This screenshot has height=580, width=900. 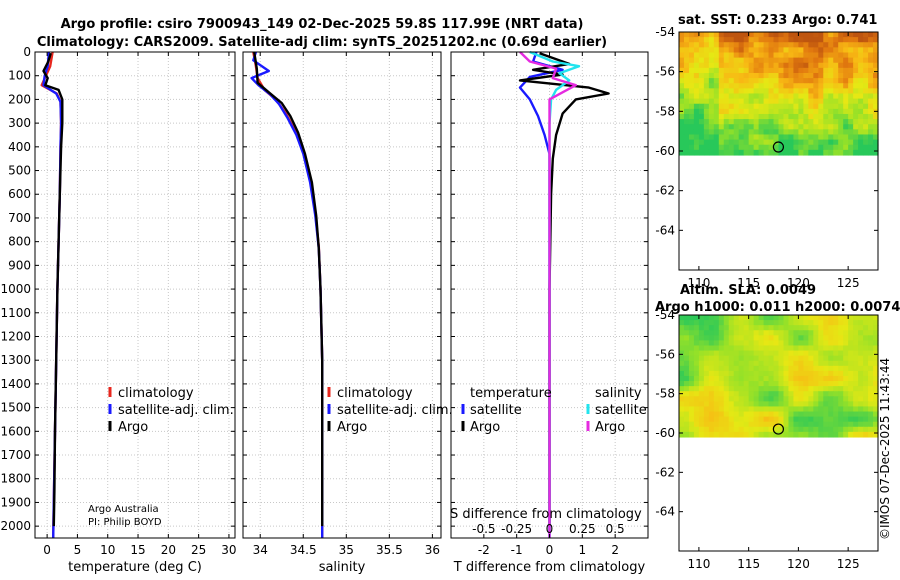 I want to click on salinity-diff-tick-label: -0.5, so click(x=483, y=529).